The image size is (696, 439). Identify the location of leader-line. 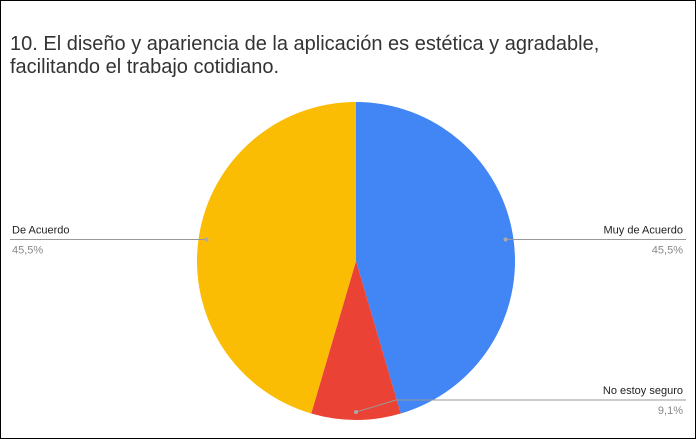
(520, 406).